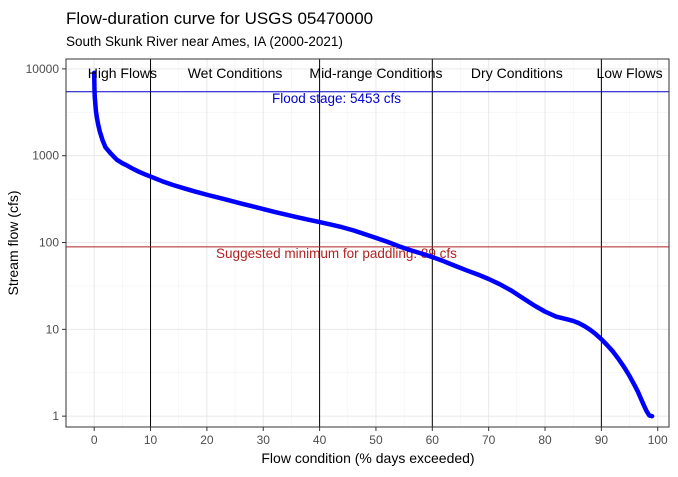  What do you see at coordinates (367, 458) in the screenshot?
I see `x-axis-label: Flow condition (% days exceeded)` at bounding box center [367, 458].